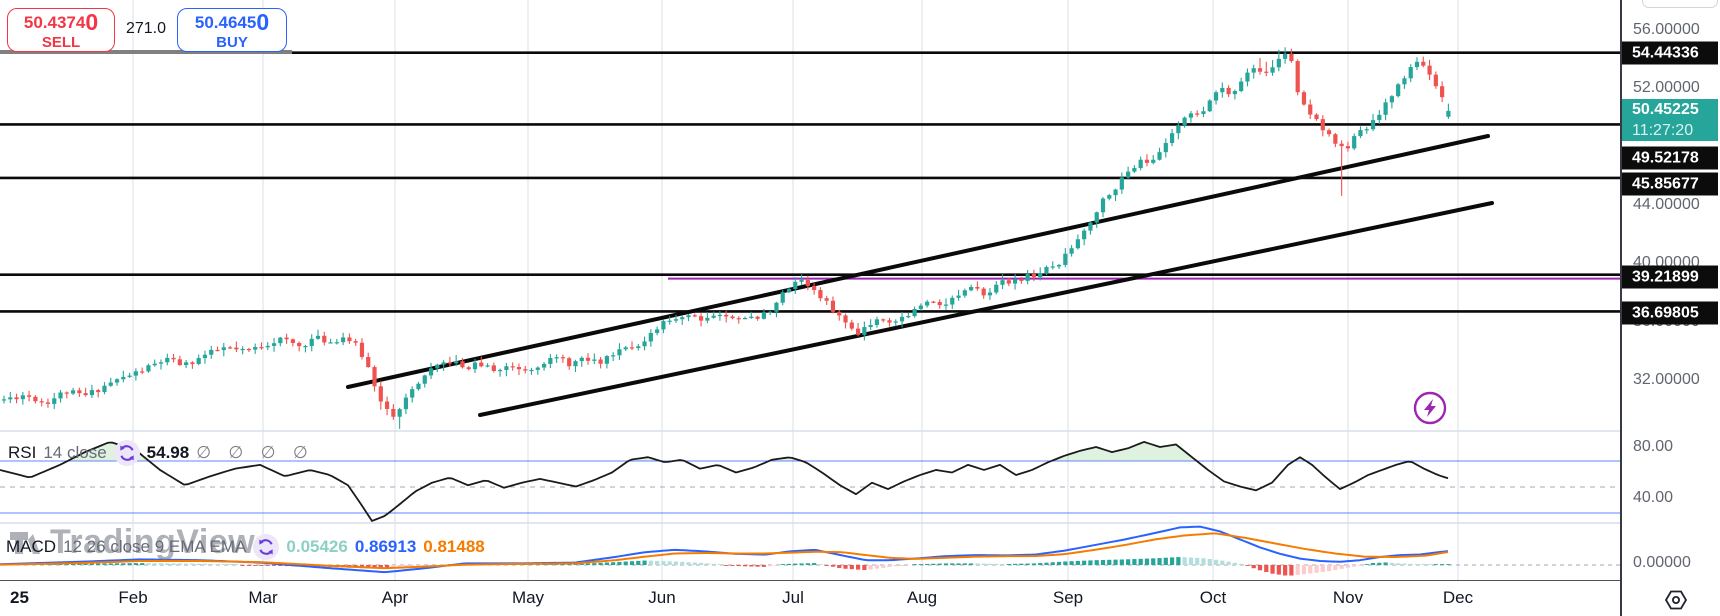 The height and width of the screenshot is (616, 1720). What do you see at coordinates (22, 452) in the screenshot?
I see `rsi-name: RSI` at bounding box center [22, 452].